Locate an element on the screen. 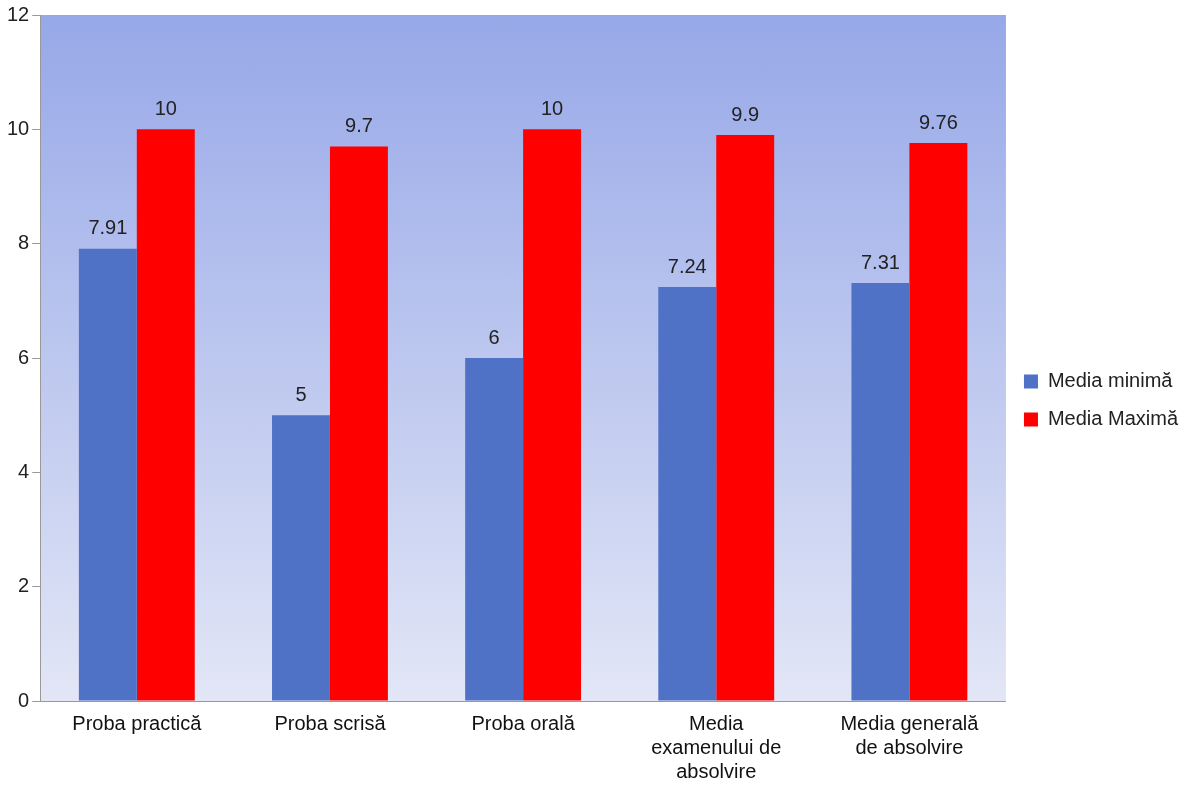  data-label: 9.9 is located at coordinates (745, 113).